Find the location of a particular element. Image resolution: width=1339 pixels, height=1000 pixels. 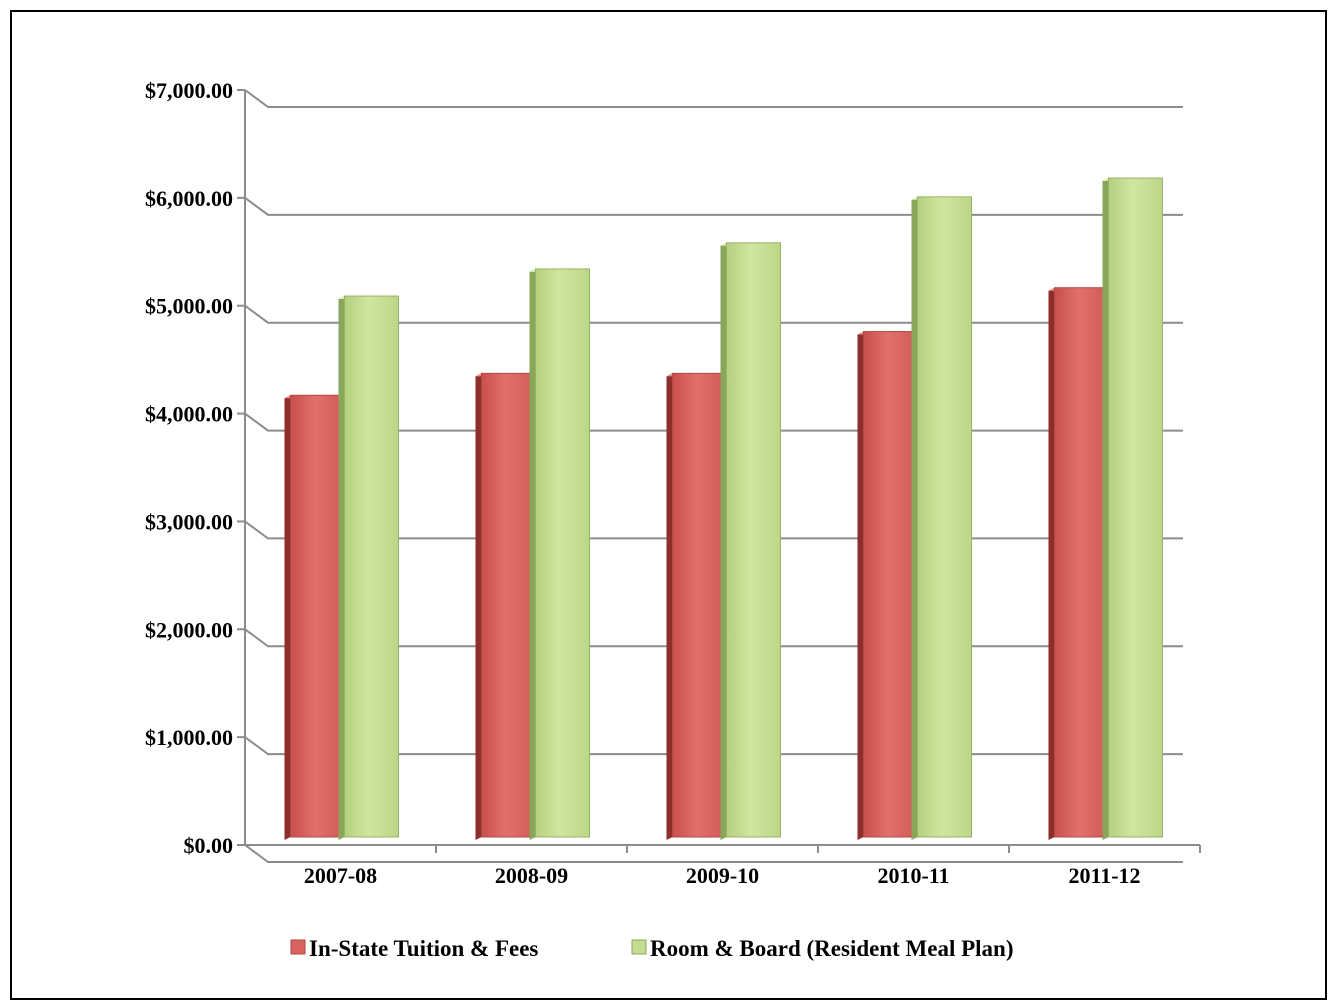

bar-s0-c3 is located at coordinates (890, 584).